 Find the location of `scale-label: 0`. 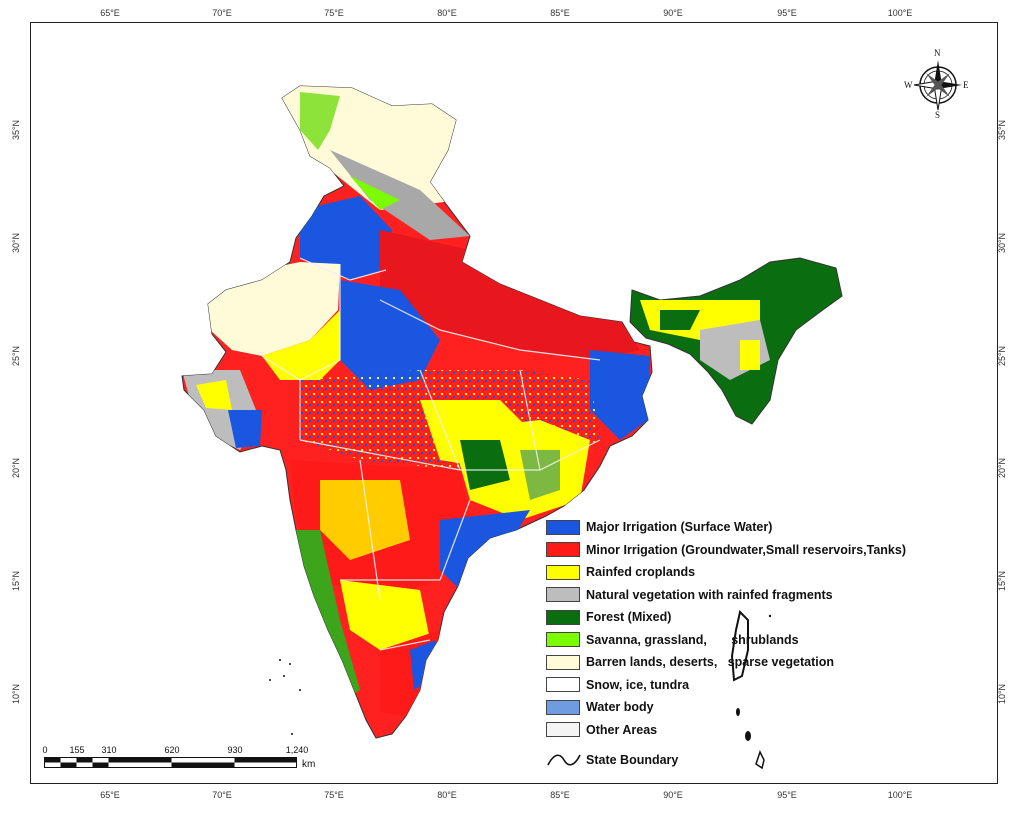

scale-label: 0 is located at coordinates (45, 750).